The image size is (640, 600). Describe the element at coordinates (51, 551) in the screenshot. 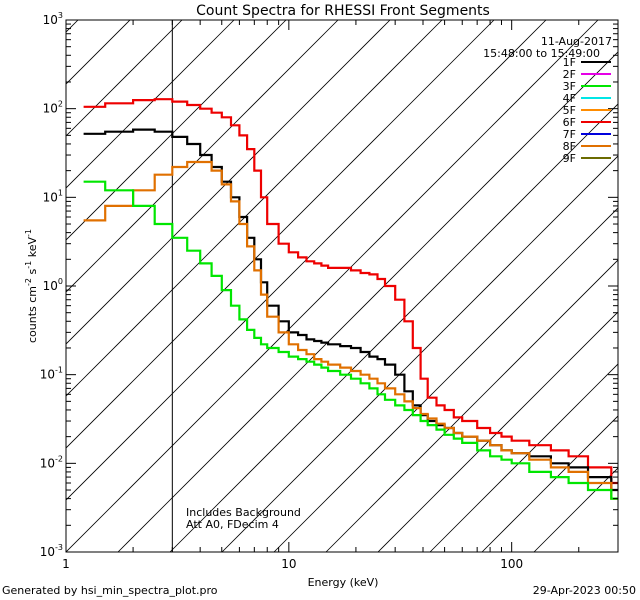

I see `y-tick-label: 10⁻³` at that location.